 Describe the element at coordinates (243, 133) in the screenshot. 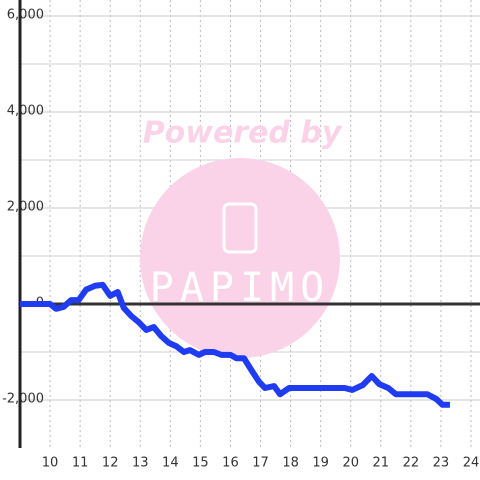

I see `watermark-text: Powered by` at that location.